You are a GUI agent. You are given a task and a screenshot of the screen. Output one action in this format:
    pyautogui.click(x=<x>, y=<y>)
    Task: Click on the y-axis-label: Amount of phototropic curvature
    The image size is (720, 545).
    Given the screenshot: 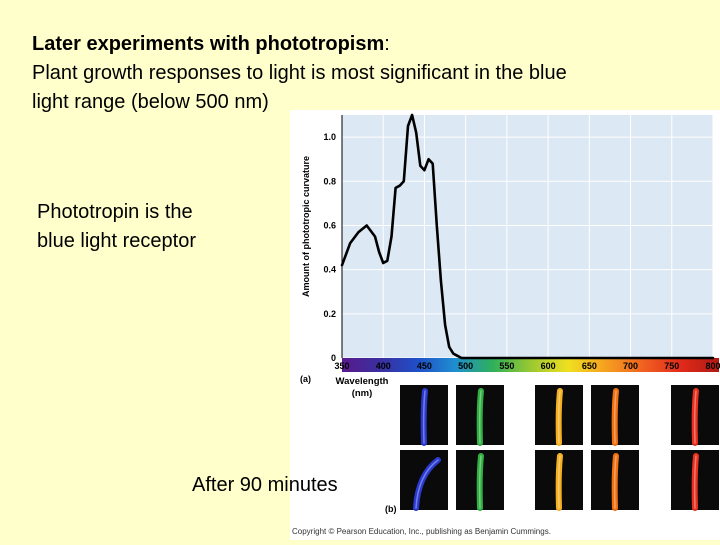 What is the action you would take?
    pyautogui.click(x=306, y=226)
    